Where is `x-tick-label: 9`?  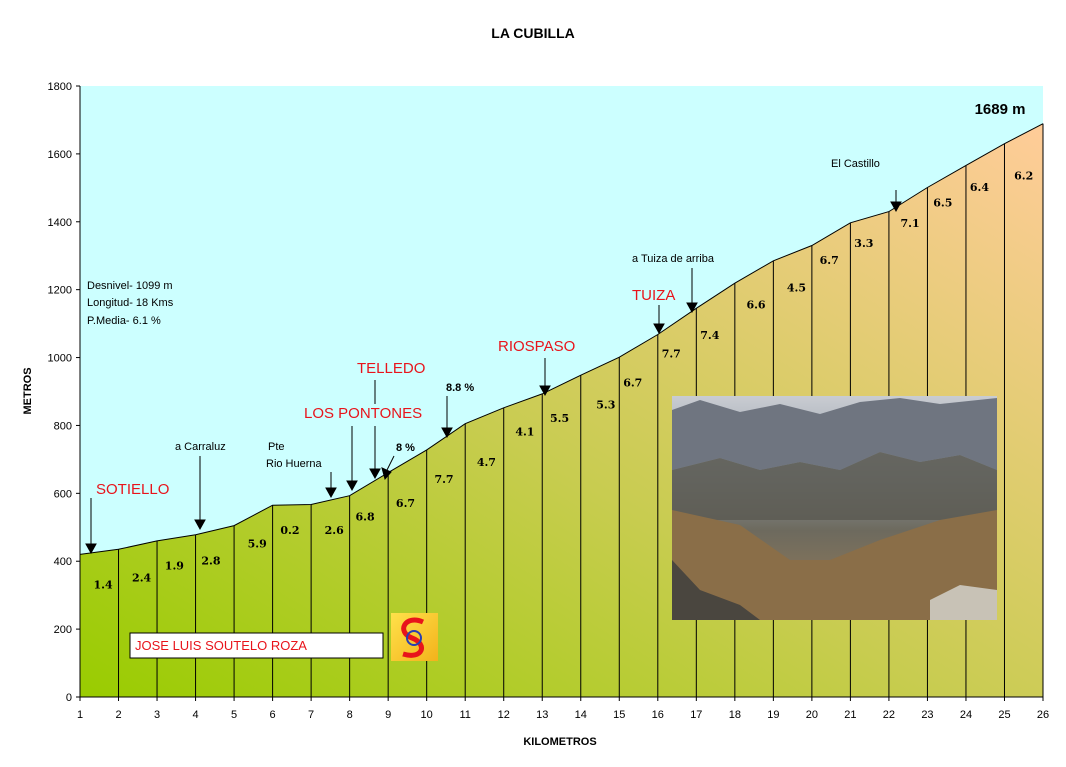
x-tick-label: 9 is located at coordinates (388, 715).